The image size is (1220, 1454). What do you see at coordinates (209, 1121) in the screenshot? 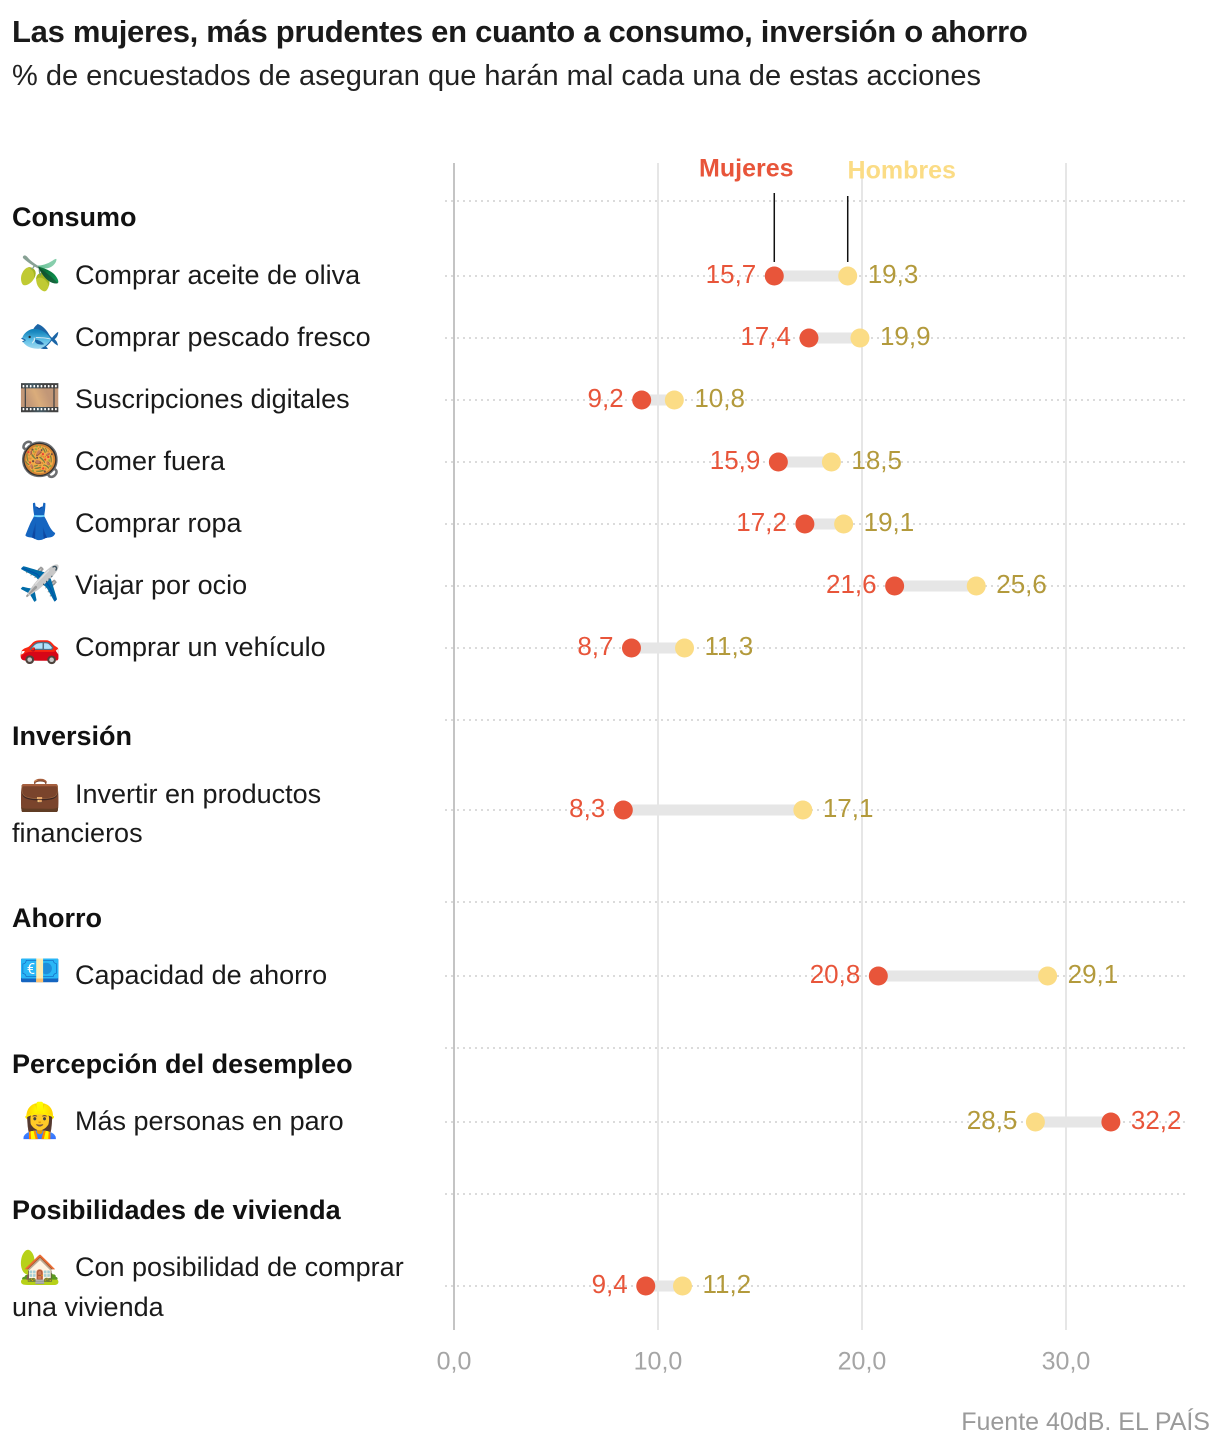
I see `row-label: Más personas en paro` at bounding box center [209, 1121].